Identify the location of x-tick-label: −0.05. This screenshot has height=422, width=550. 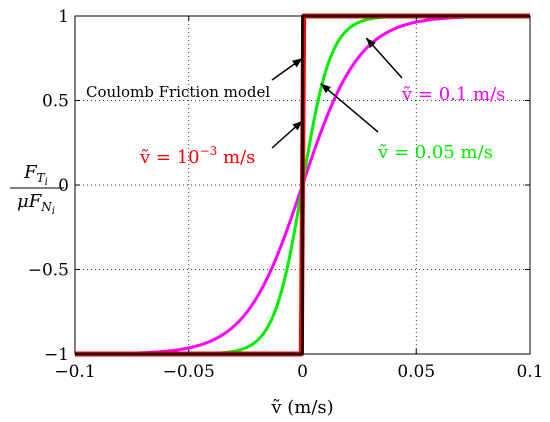
(189, 372).